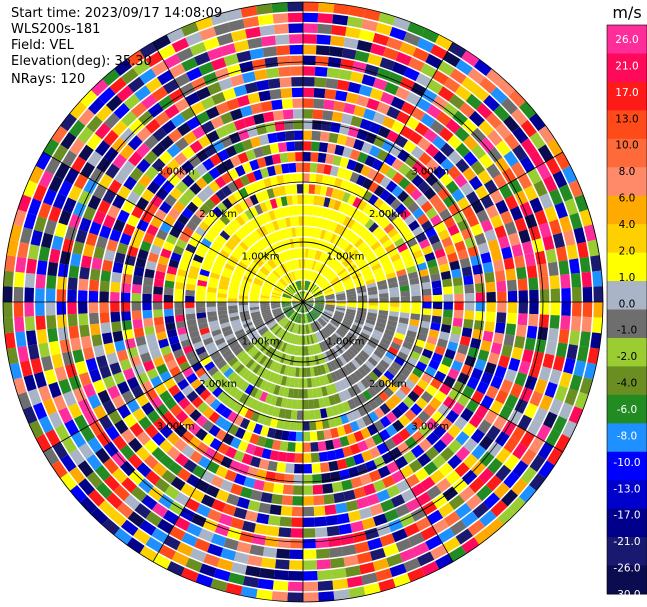  What do you see at coordinates (56, 29) in the screenshot?
I see `instrument-label: WLS200s-181` at bounding box center [56, 29].